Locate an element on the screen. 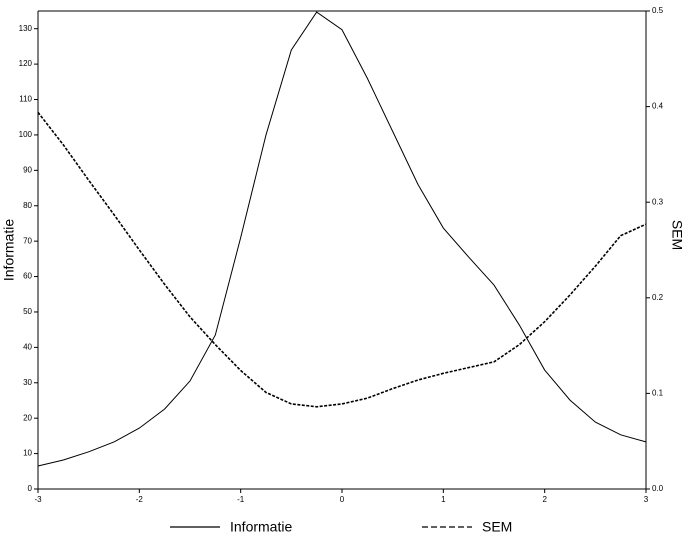 The image size is (688, 542). y-tick-label: 60 is located at coordinates (27, 276).